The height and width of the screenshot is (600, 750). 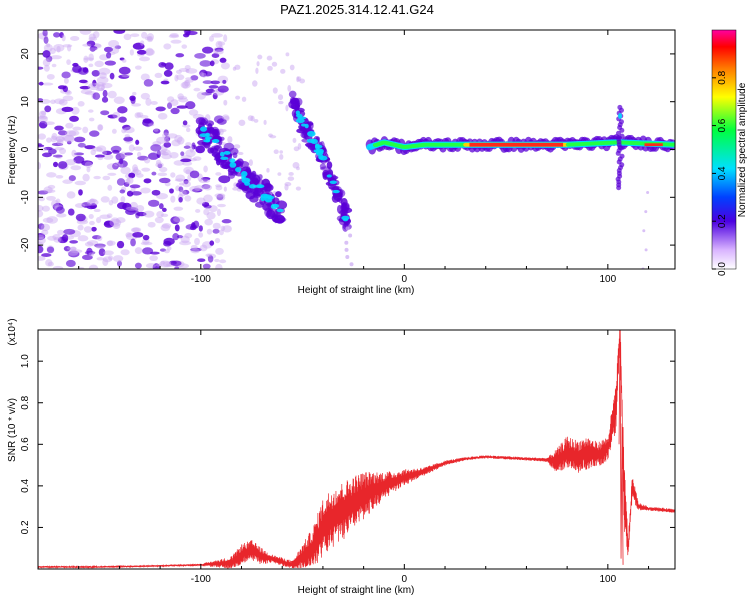 What do you see at coordinates (267, 187) in the screenshot?
I see `chirp-blob` at bounding box center [267, 187].